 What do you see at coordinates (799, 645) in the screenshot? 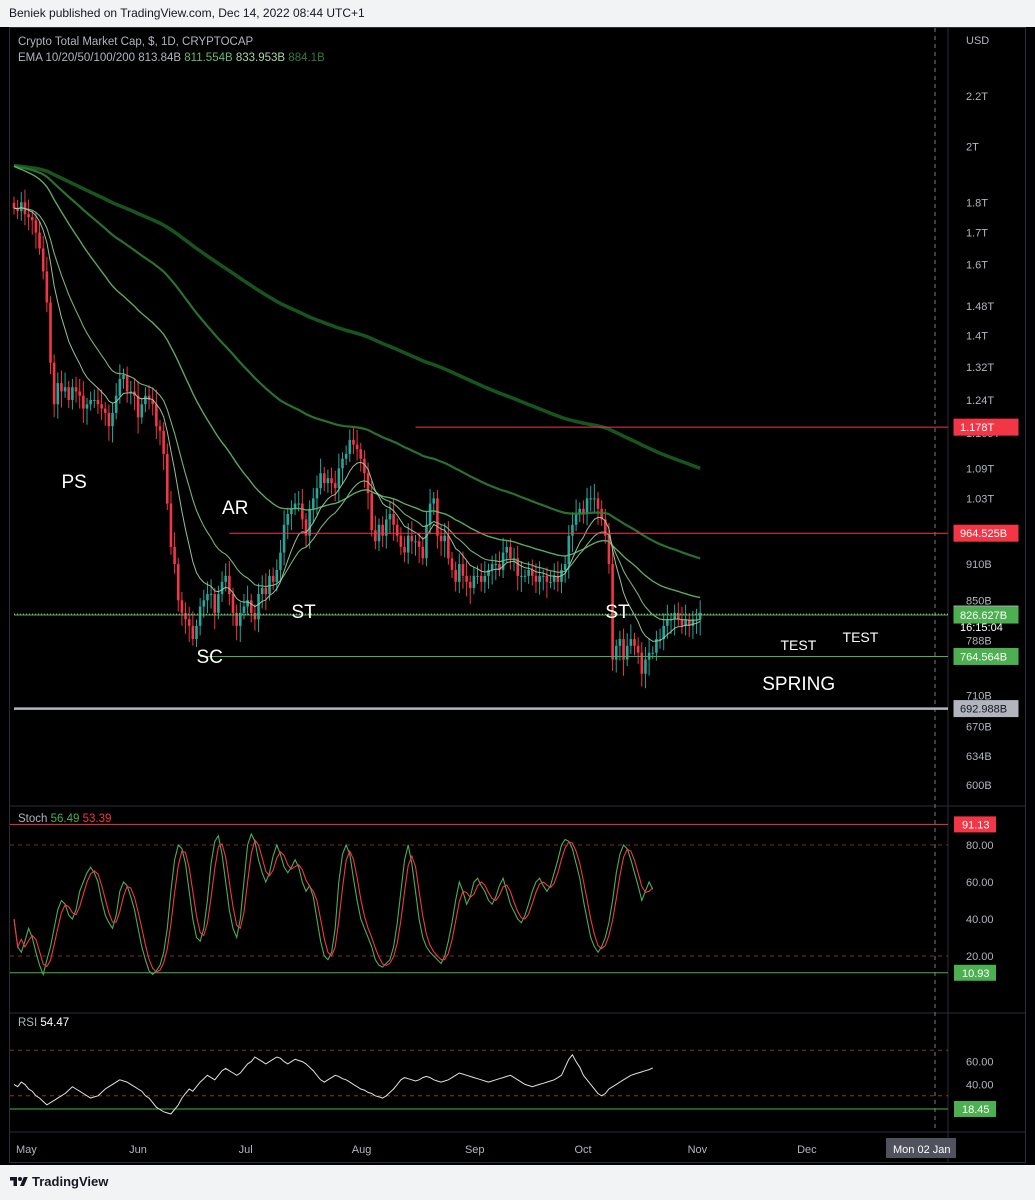
I see `wyckoff-annotation: TEST` at bounding box center [799, 645].